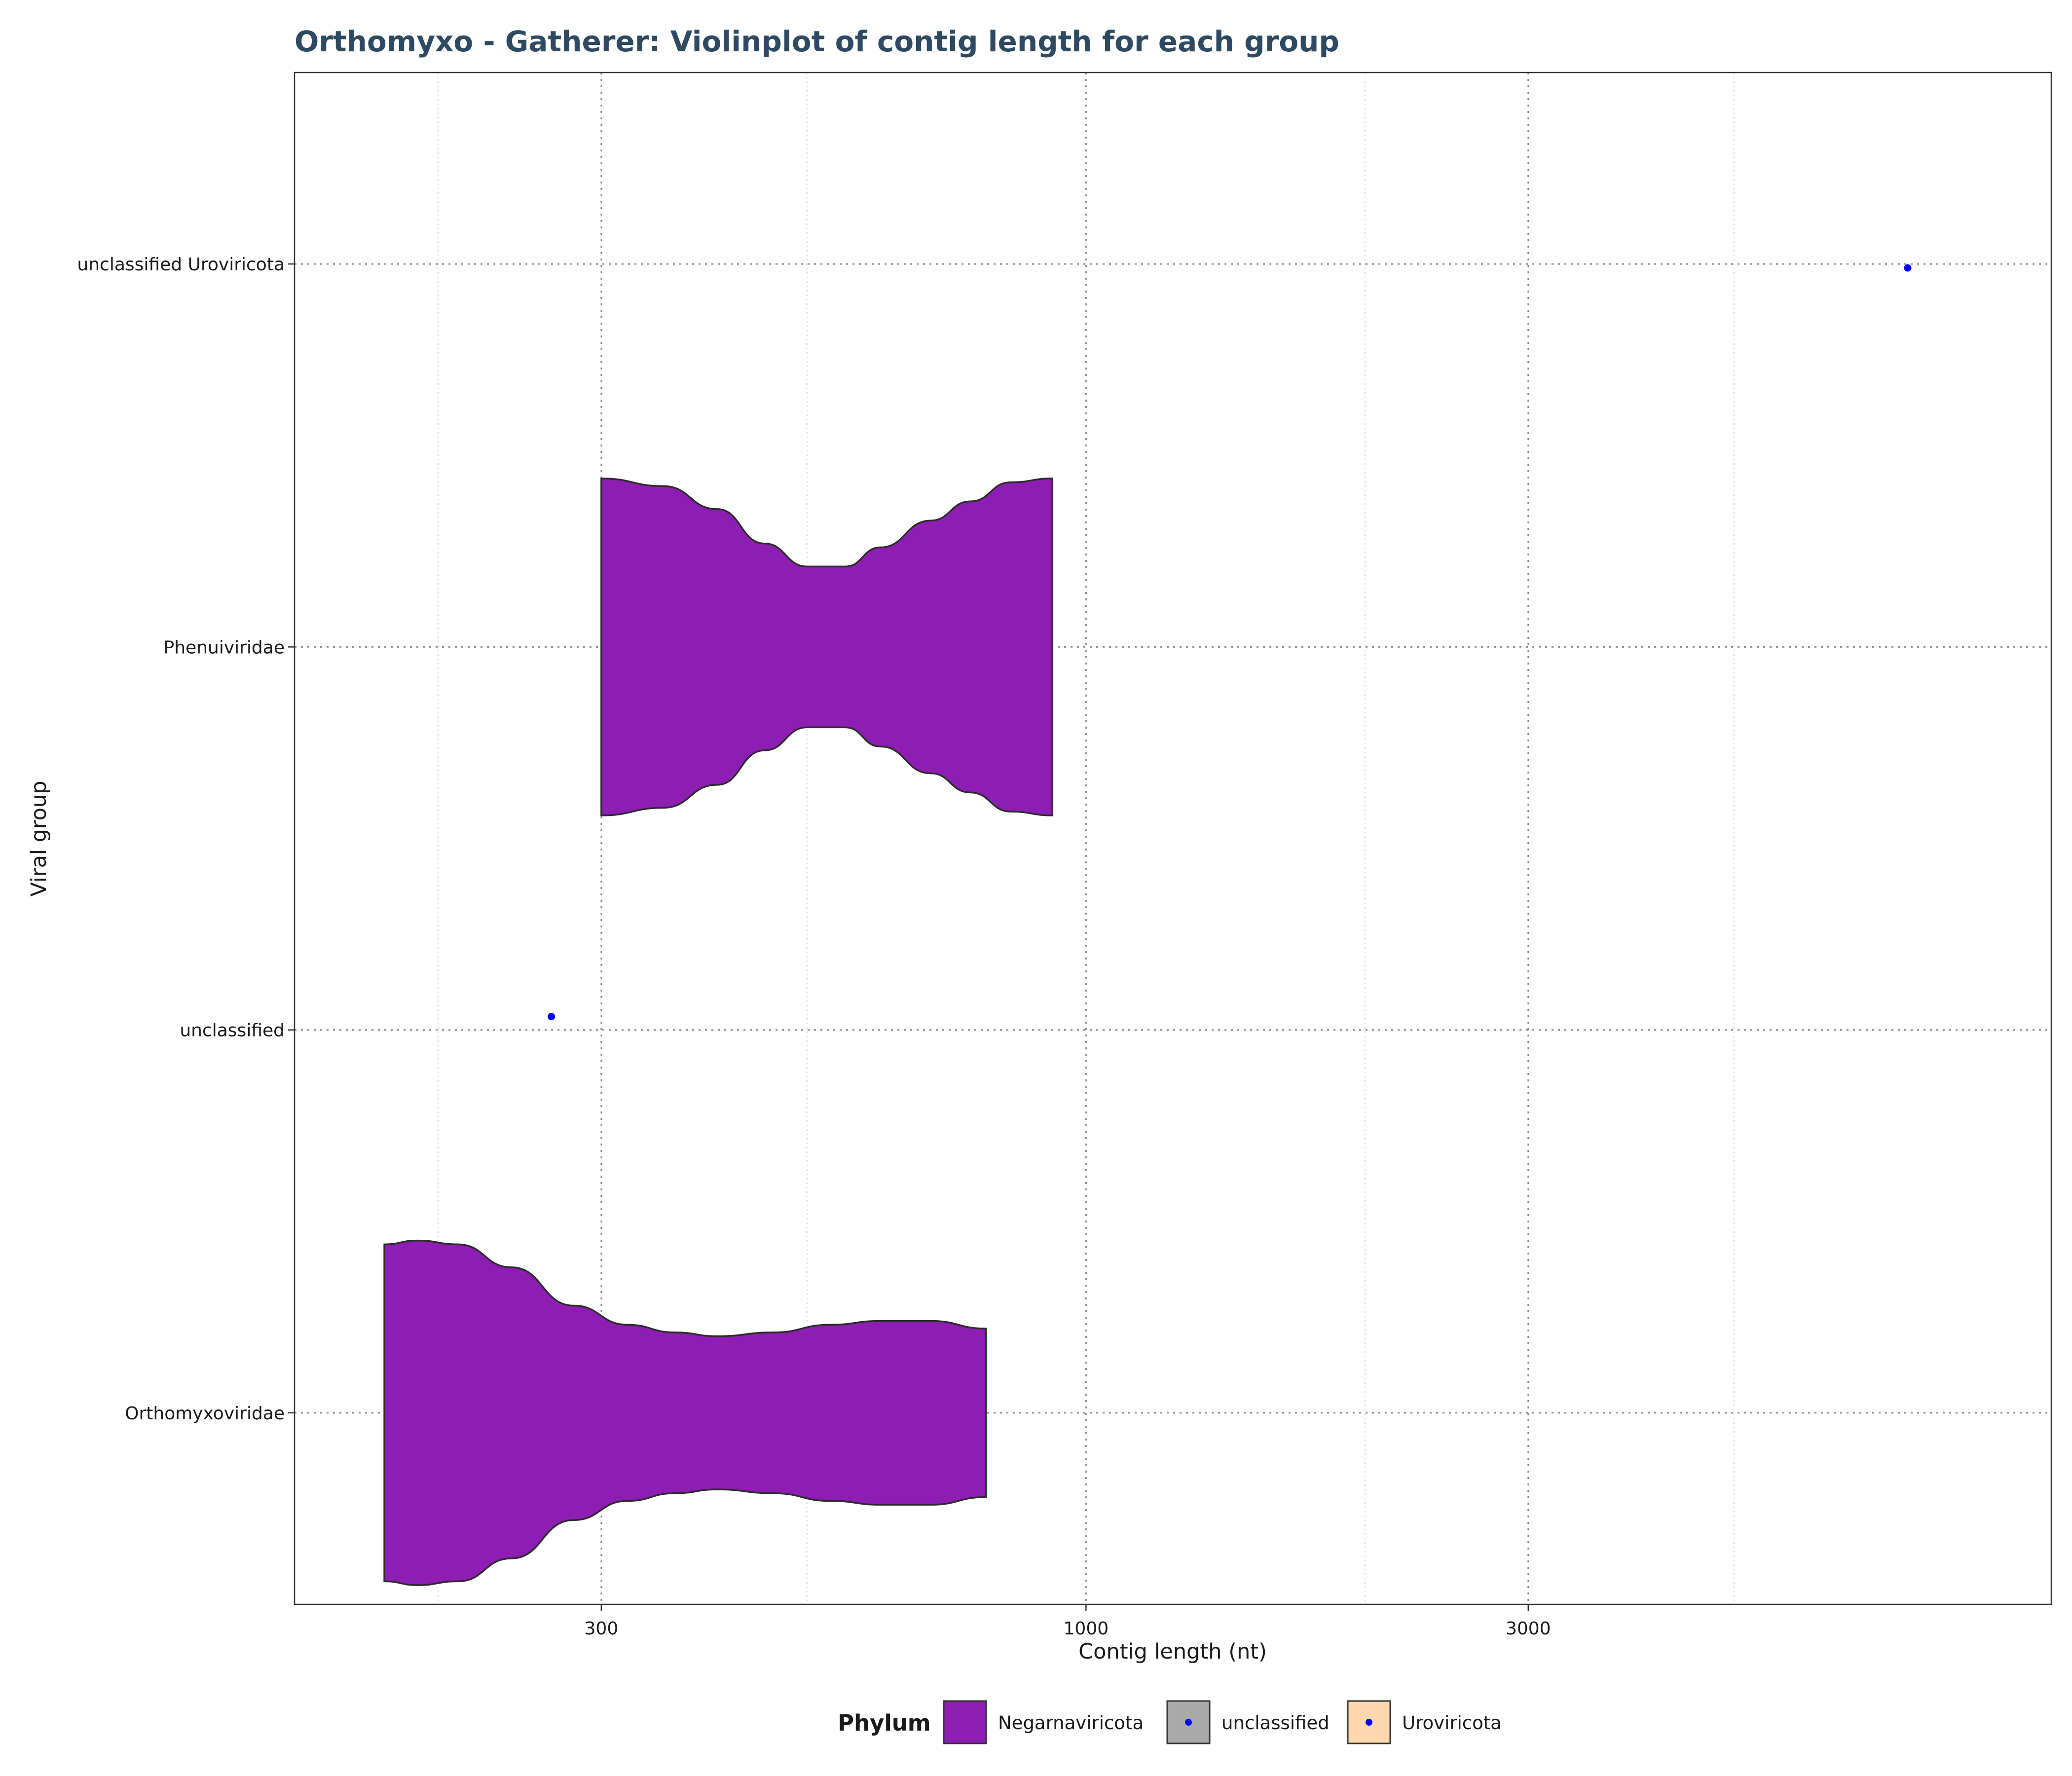 The image size is (2072, 1776). I want to click on violin-orthomyxoviridae, so click(685, 1413).